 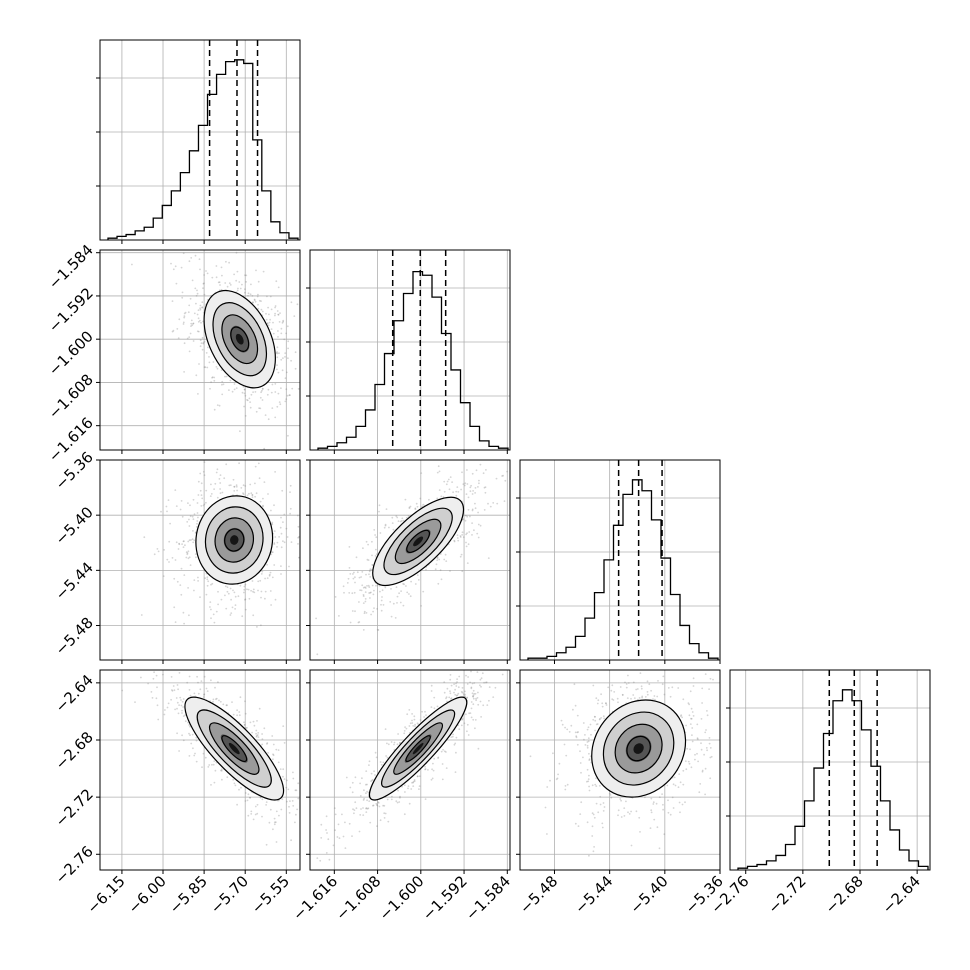 What do you see at coordinates (74, 693) in the screenshot?
I see `y-tick-label: −2.64` at bounding box center [74, 693].